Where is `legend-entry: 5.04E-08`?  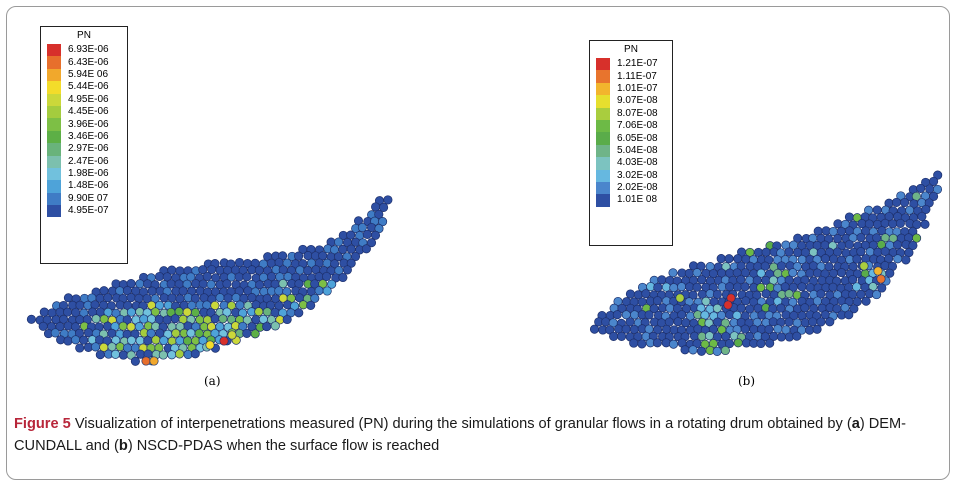
legend-entry: 5.04E-08 is located at coordinates (631, 151).